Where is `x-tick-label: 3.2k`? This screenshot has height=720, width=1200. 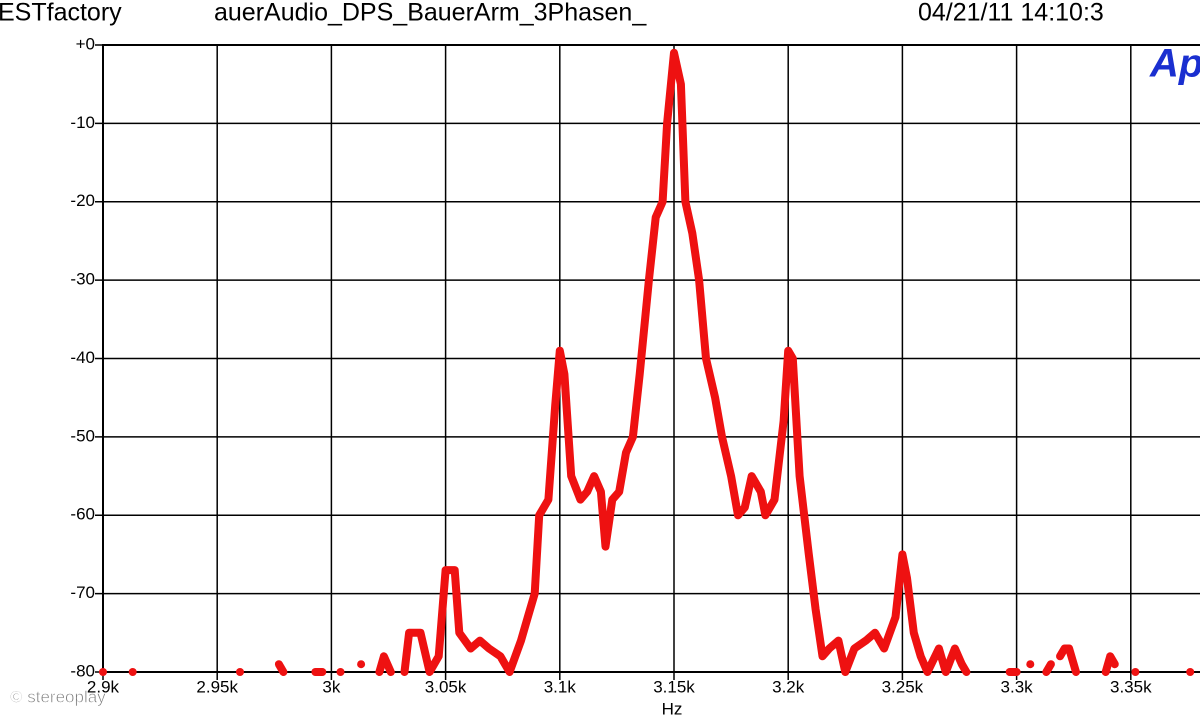 x-tick-label: 3.2k is located at coordinates (788, 686).